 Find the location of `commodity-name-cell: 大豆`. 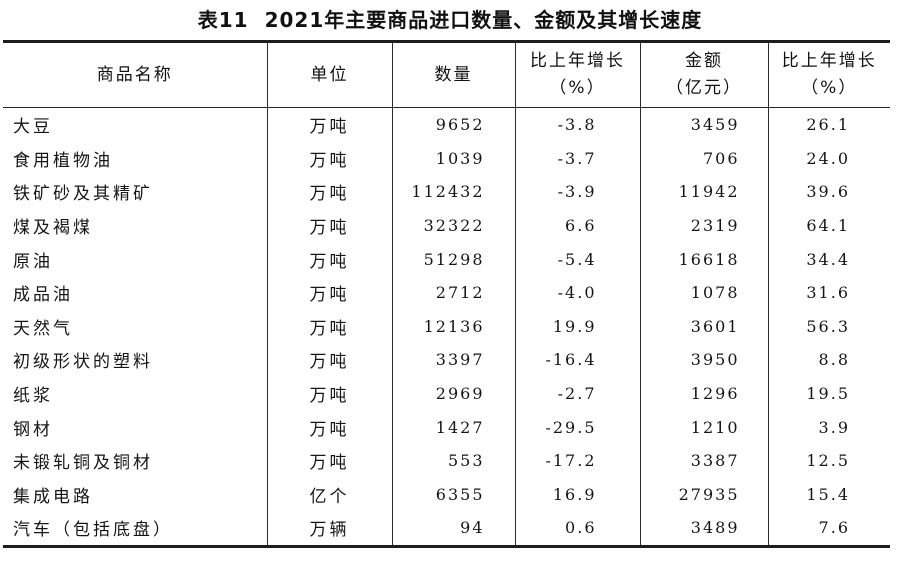

commodity-name-cell: 大豆 is located at coordinates (33, 127).